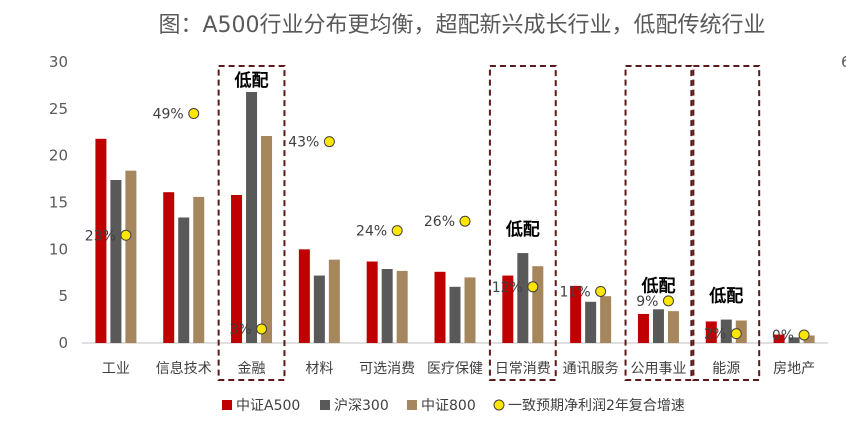 The image size is (846, 423). I want to click on growth-label: 3%, so click(240, 330).